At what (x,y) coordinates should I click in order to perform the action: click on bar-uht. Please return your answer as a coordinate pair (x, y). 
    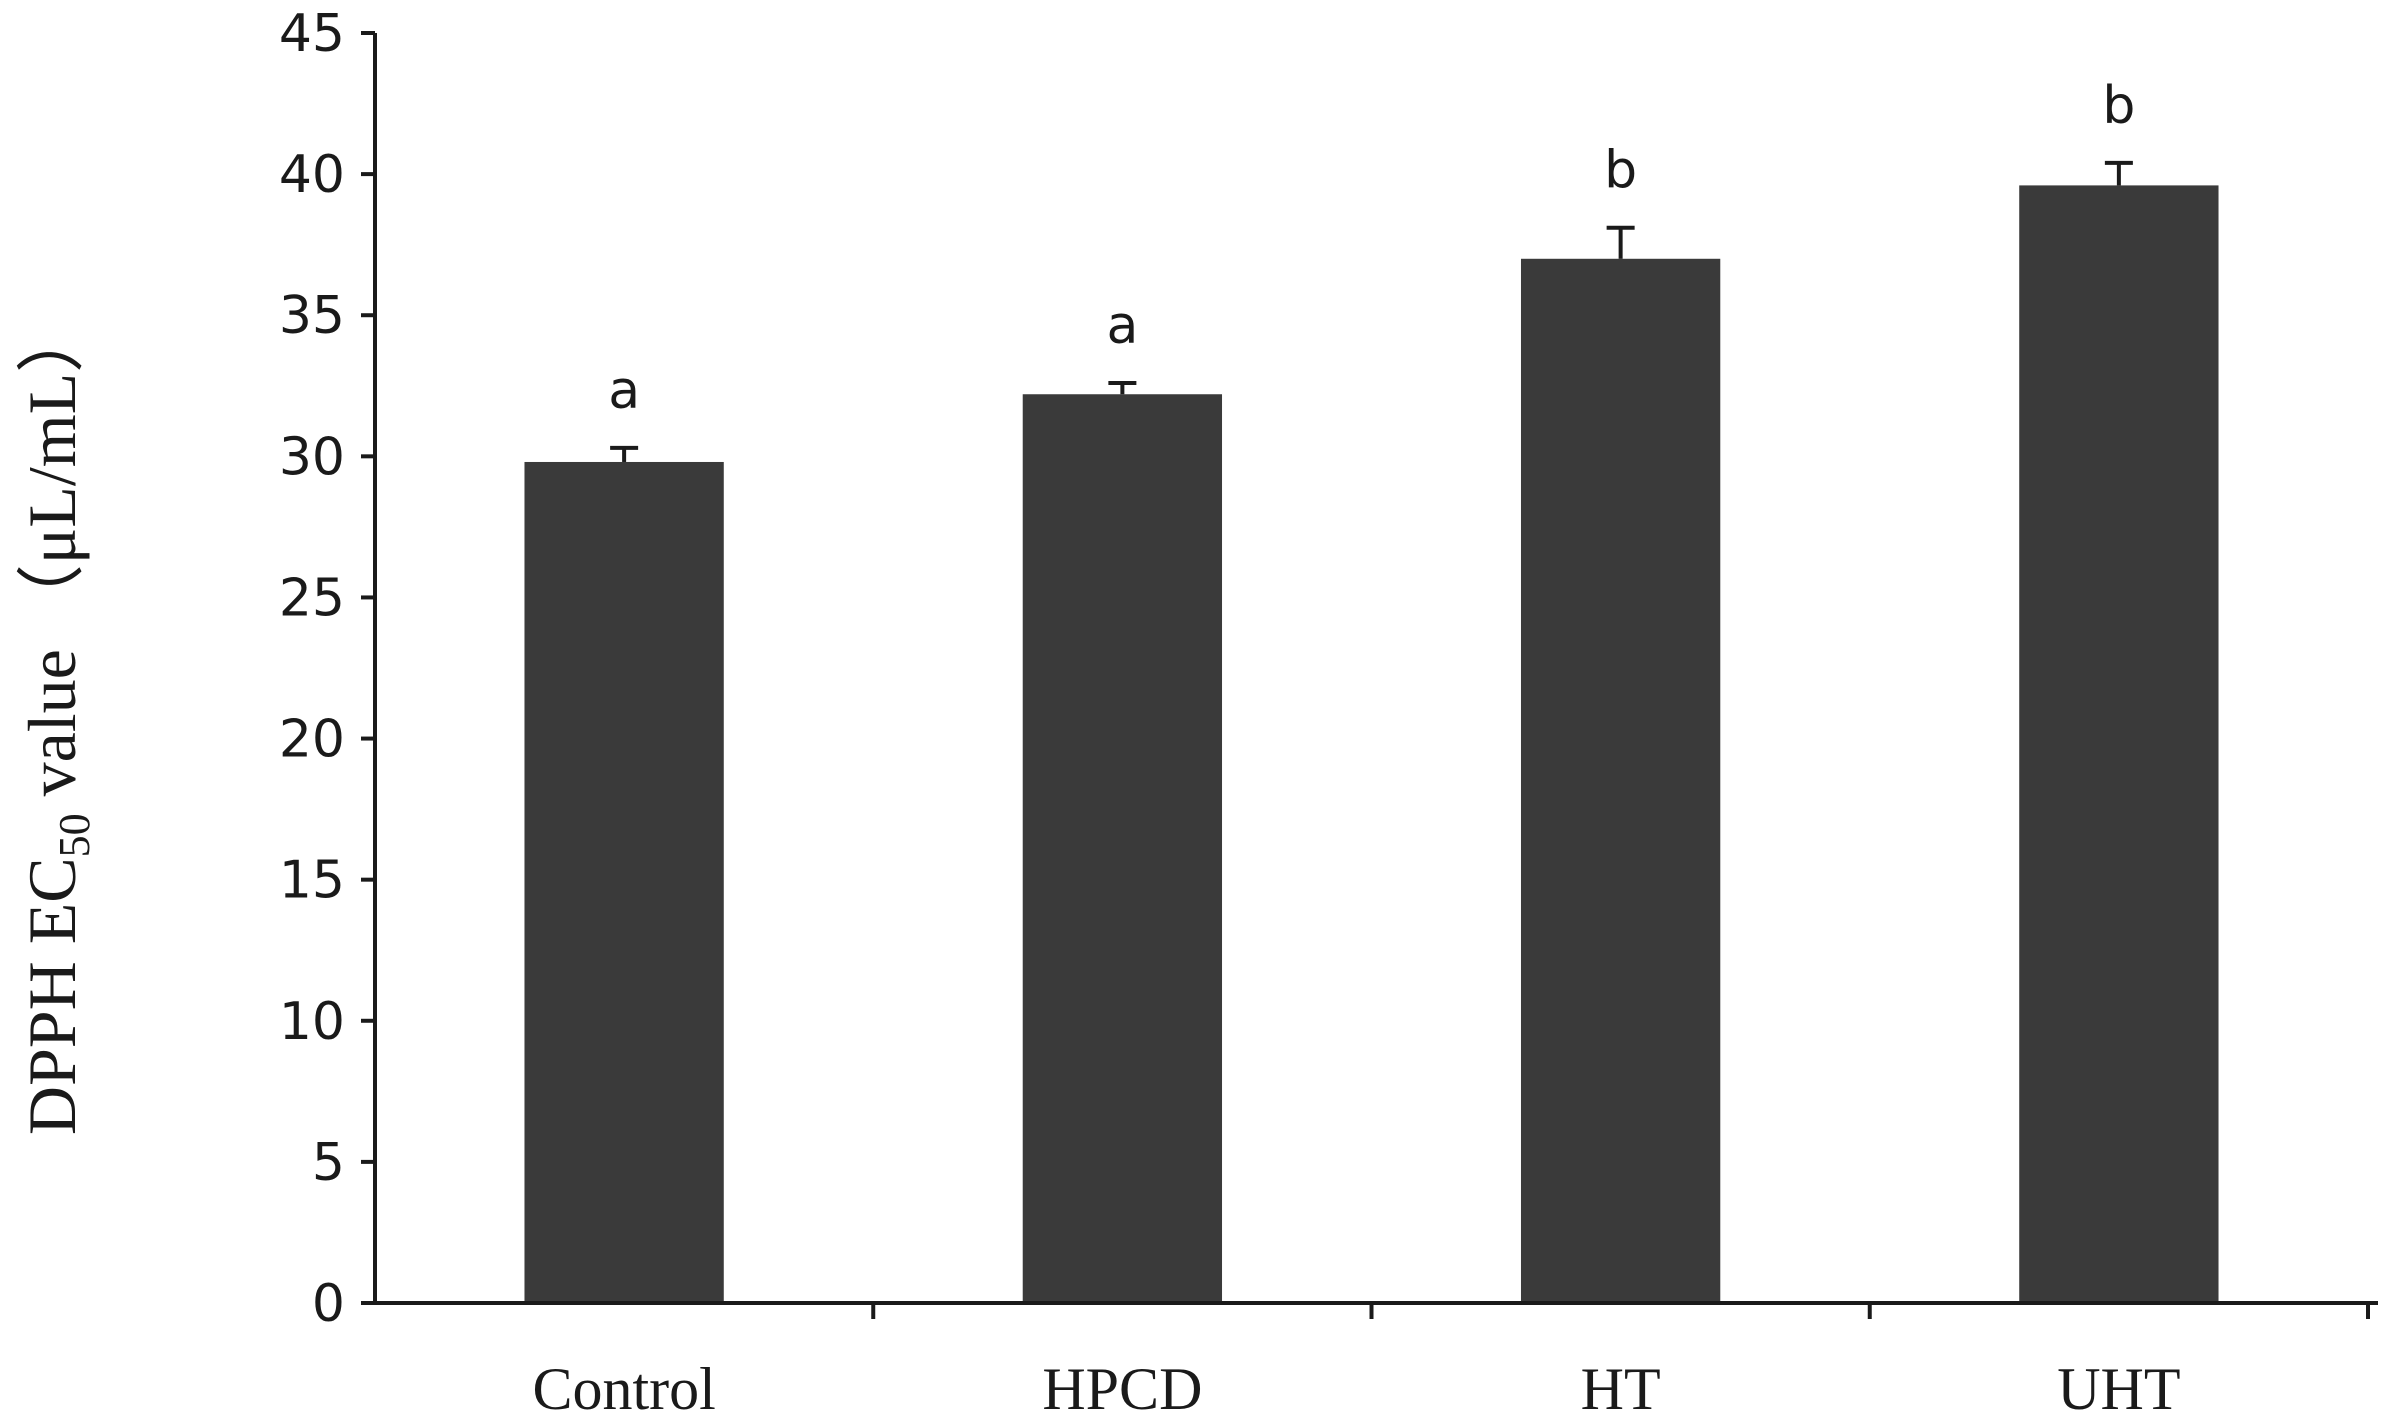
    Looking at the image, I should click on (2119, 744).